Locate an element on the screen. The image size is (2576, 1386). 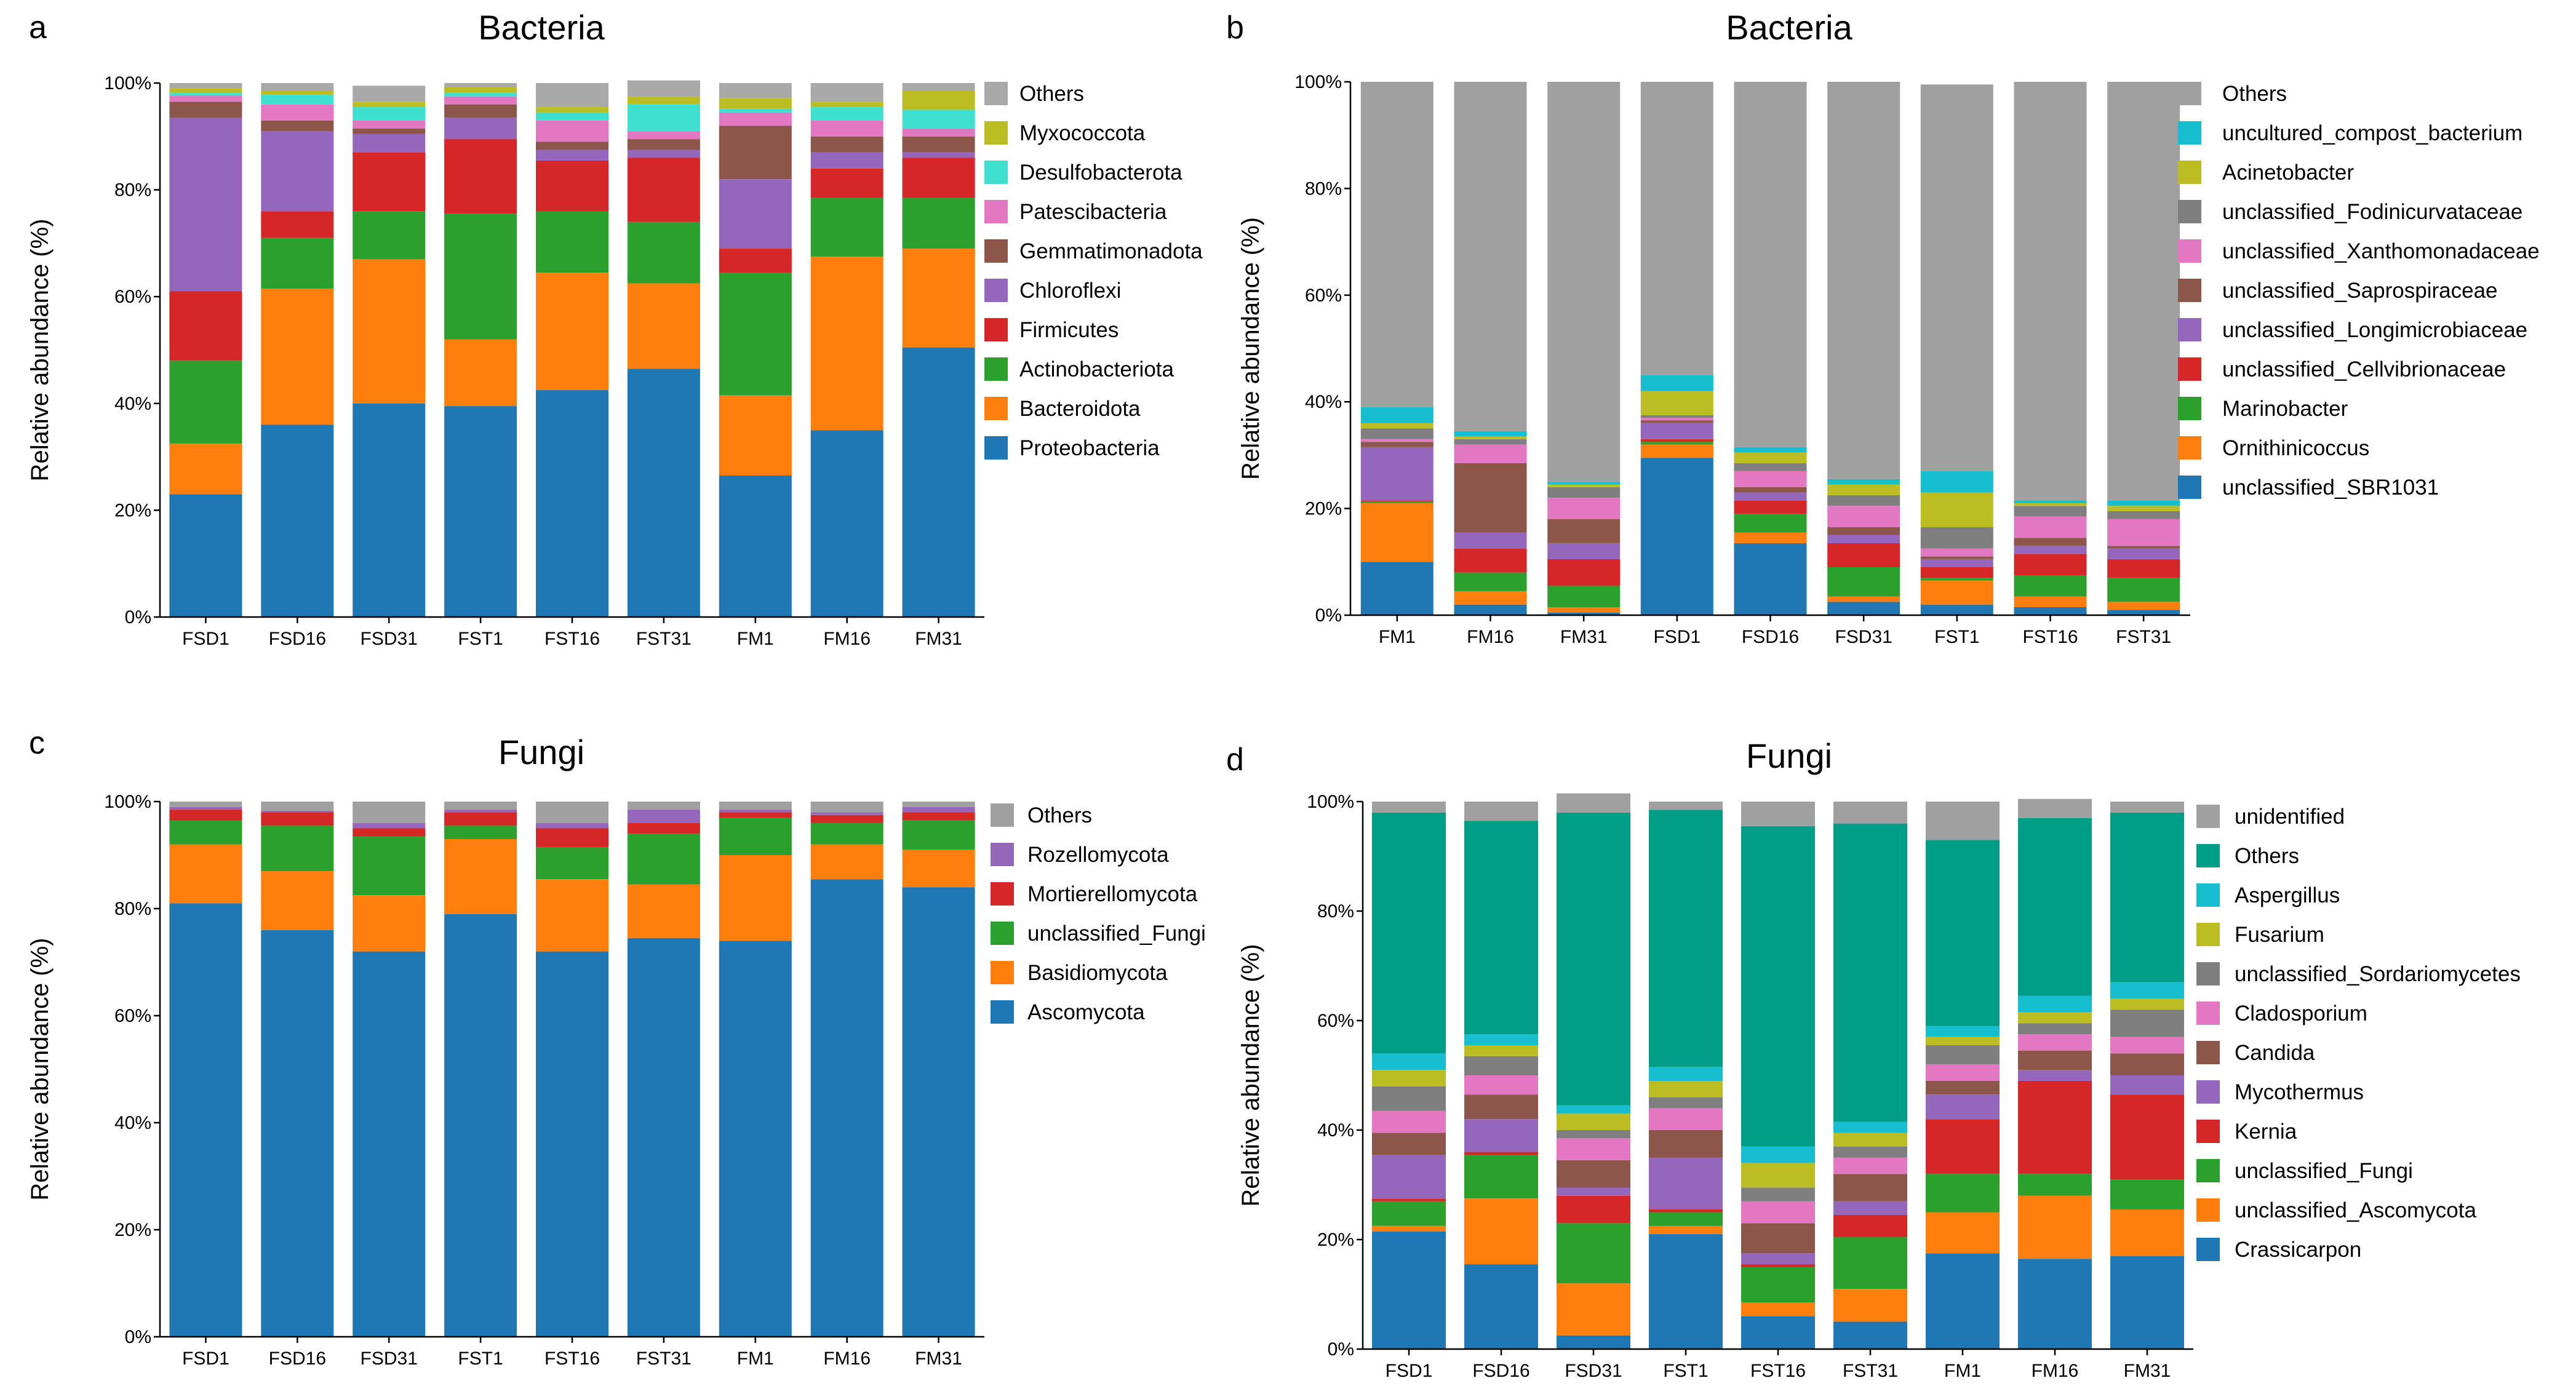
legend-label: Rozellomycota is located at coordinates (1098, 855).